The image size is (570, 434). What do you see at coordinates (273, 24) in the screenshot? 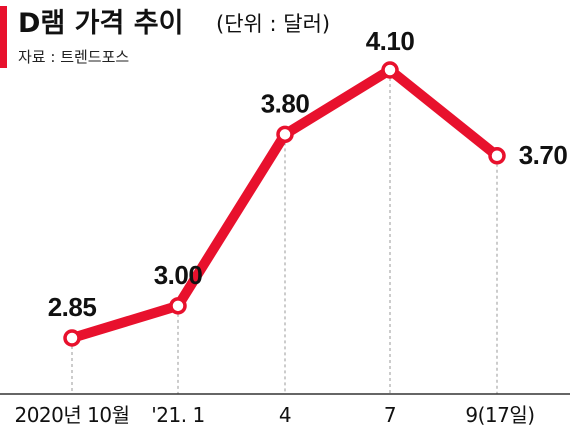
I see `chart-unit: (단위 : 달러)` at bounding box center [273, 24].